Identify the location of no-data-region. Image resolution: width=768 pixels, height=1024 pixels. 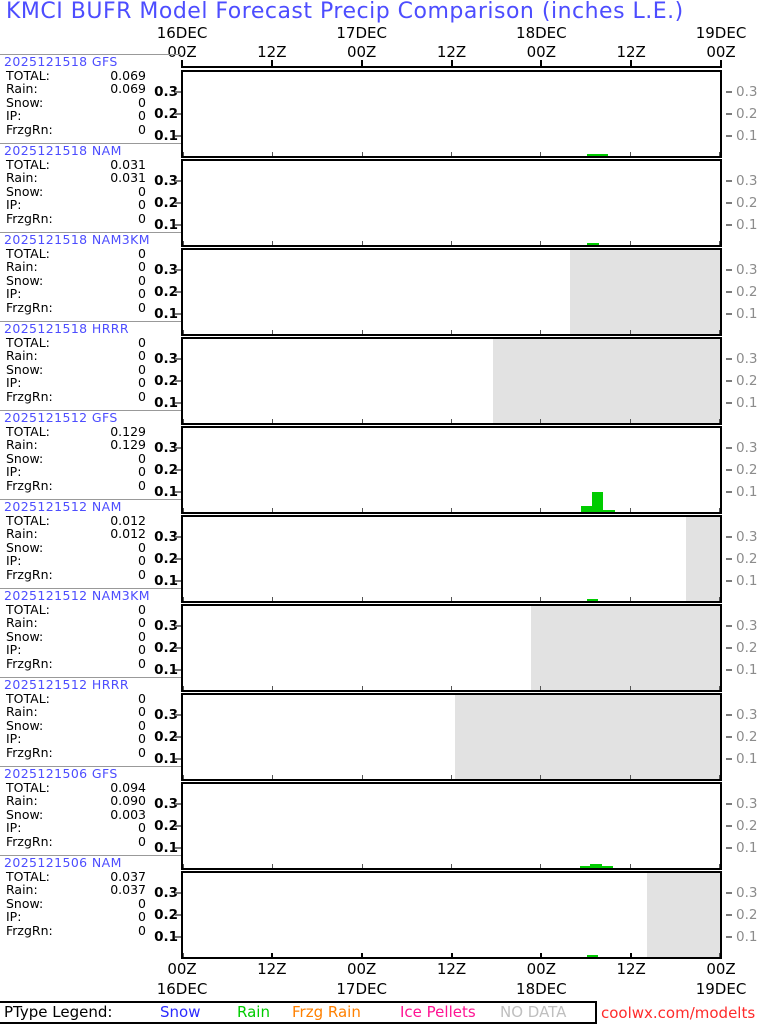
(606, 381).